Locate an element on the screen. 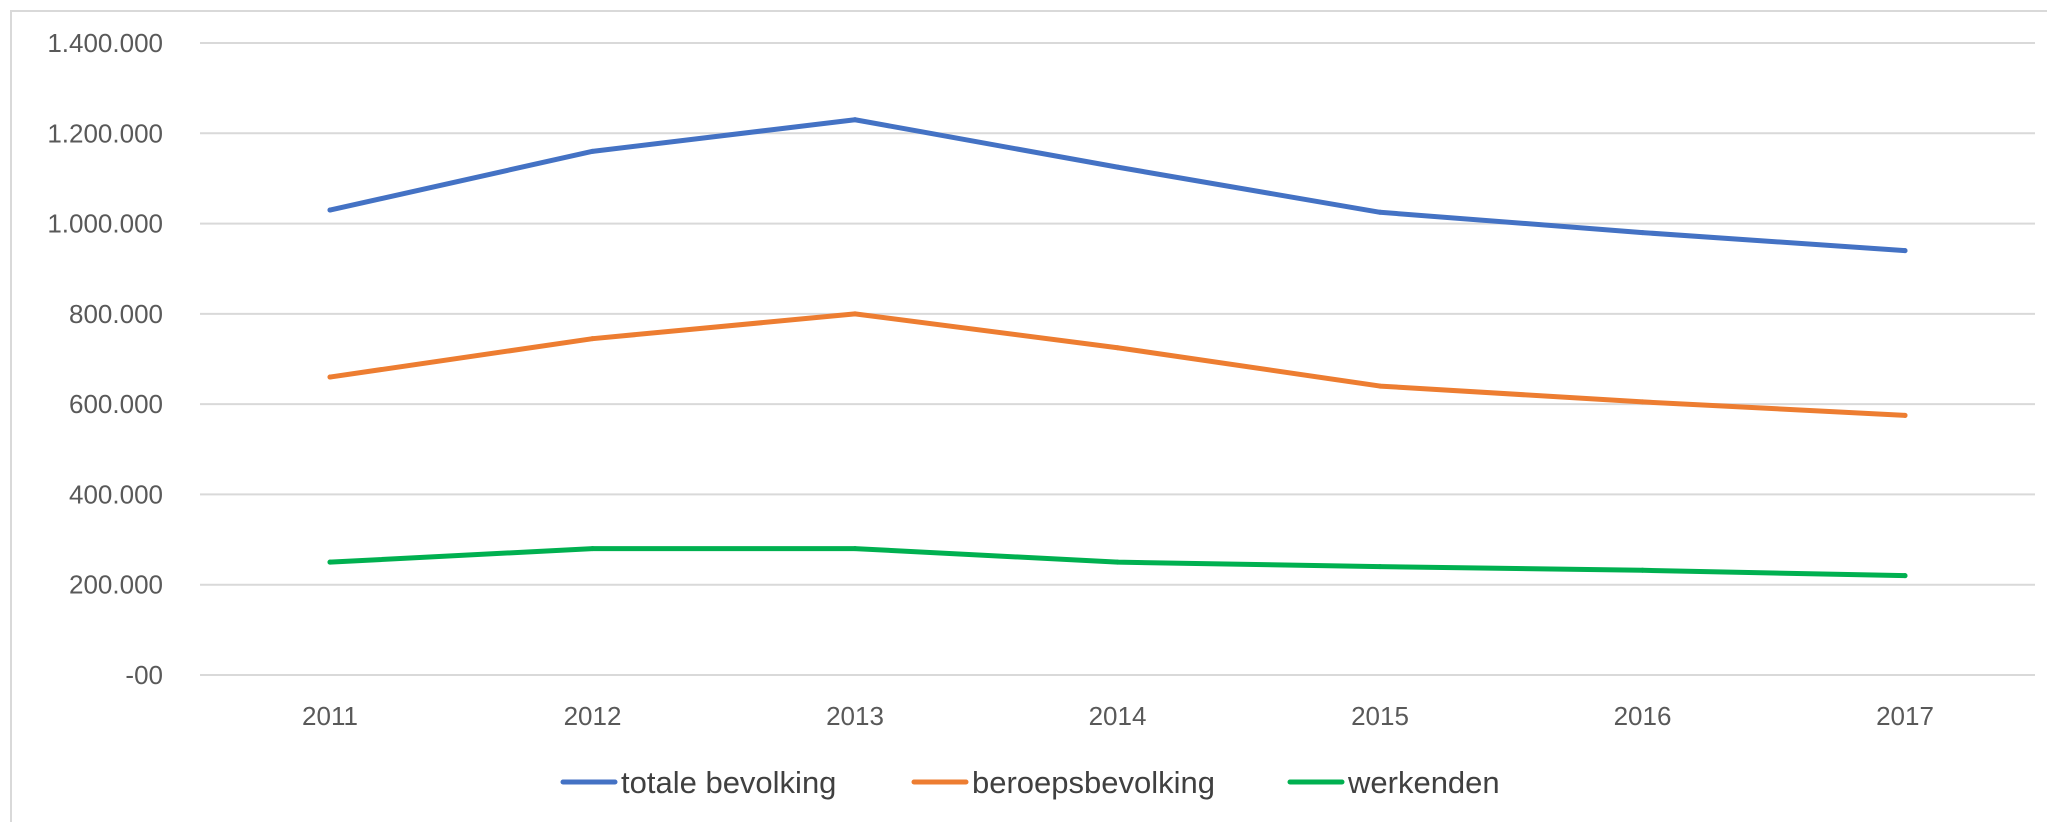  legend-label: werkenden is located at coordinates (1423, 782).